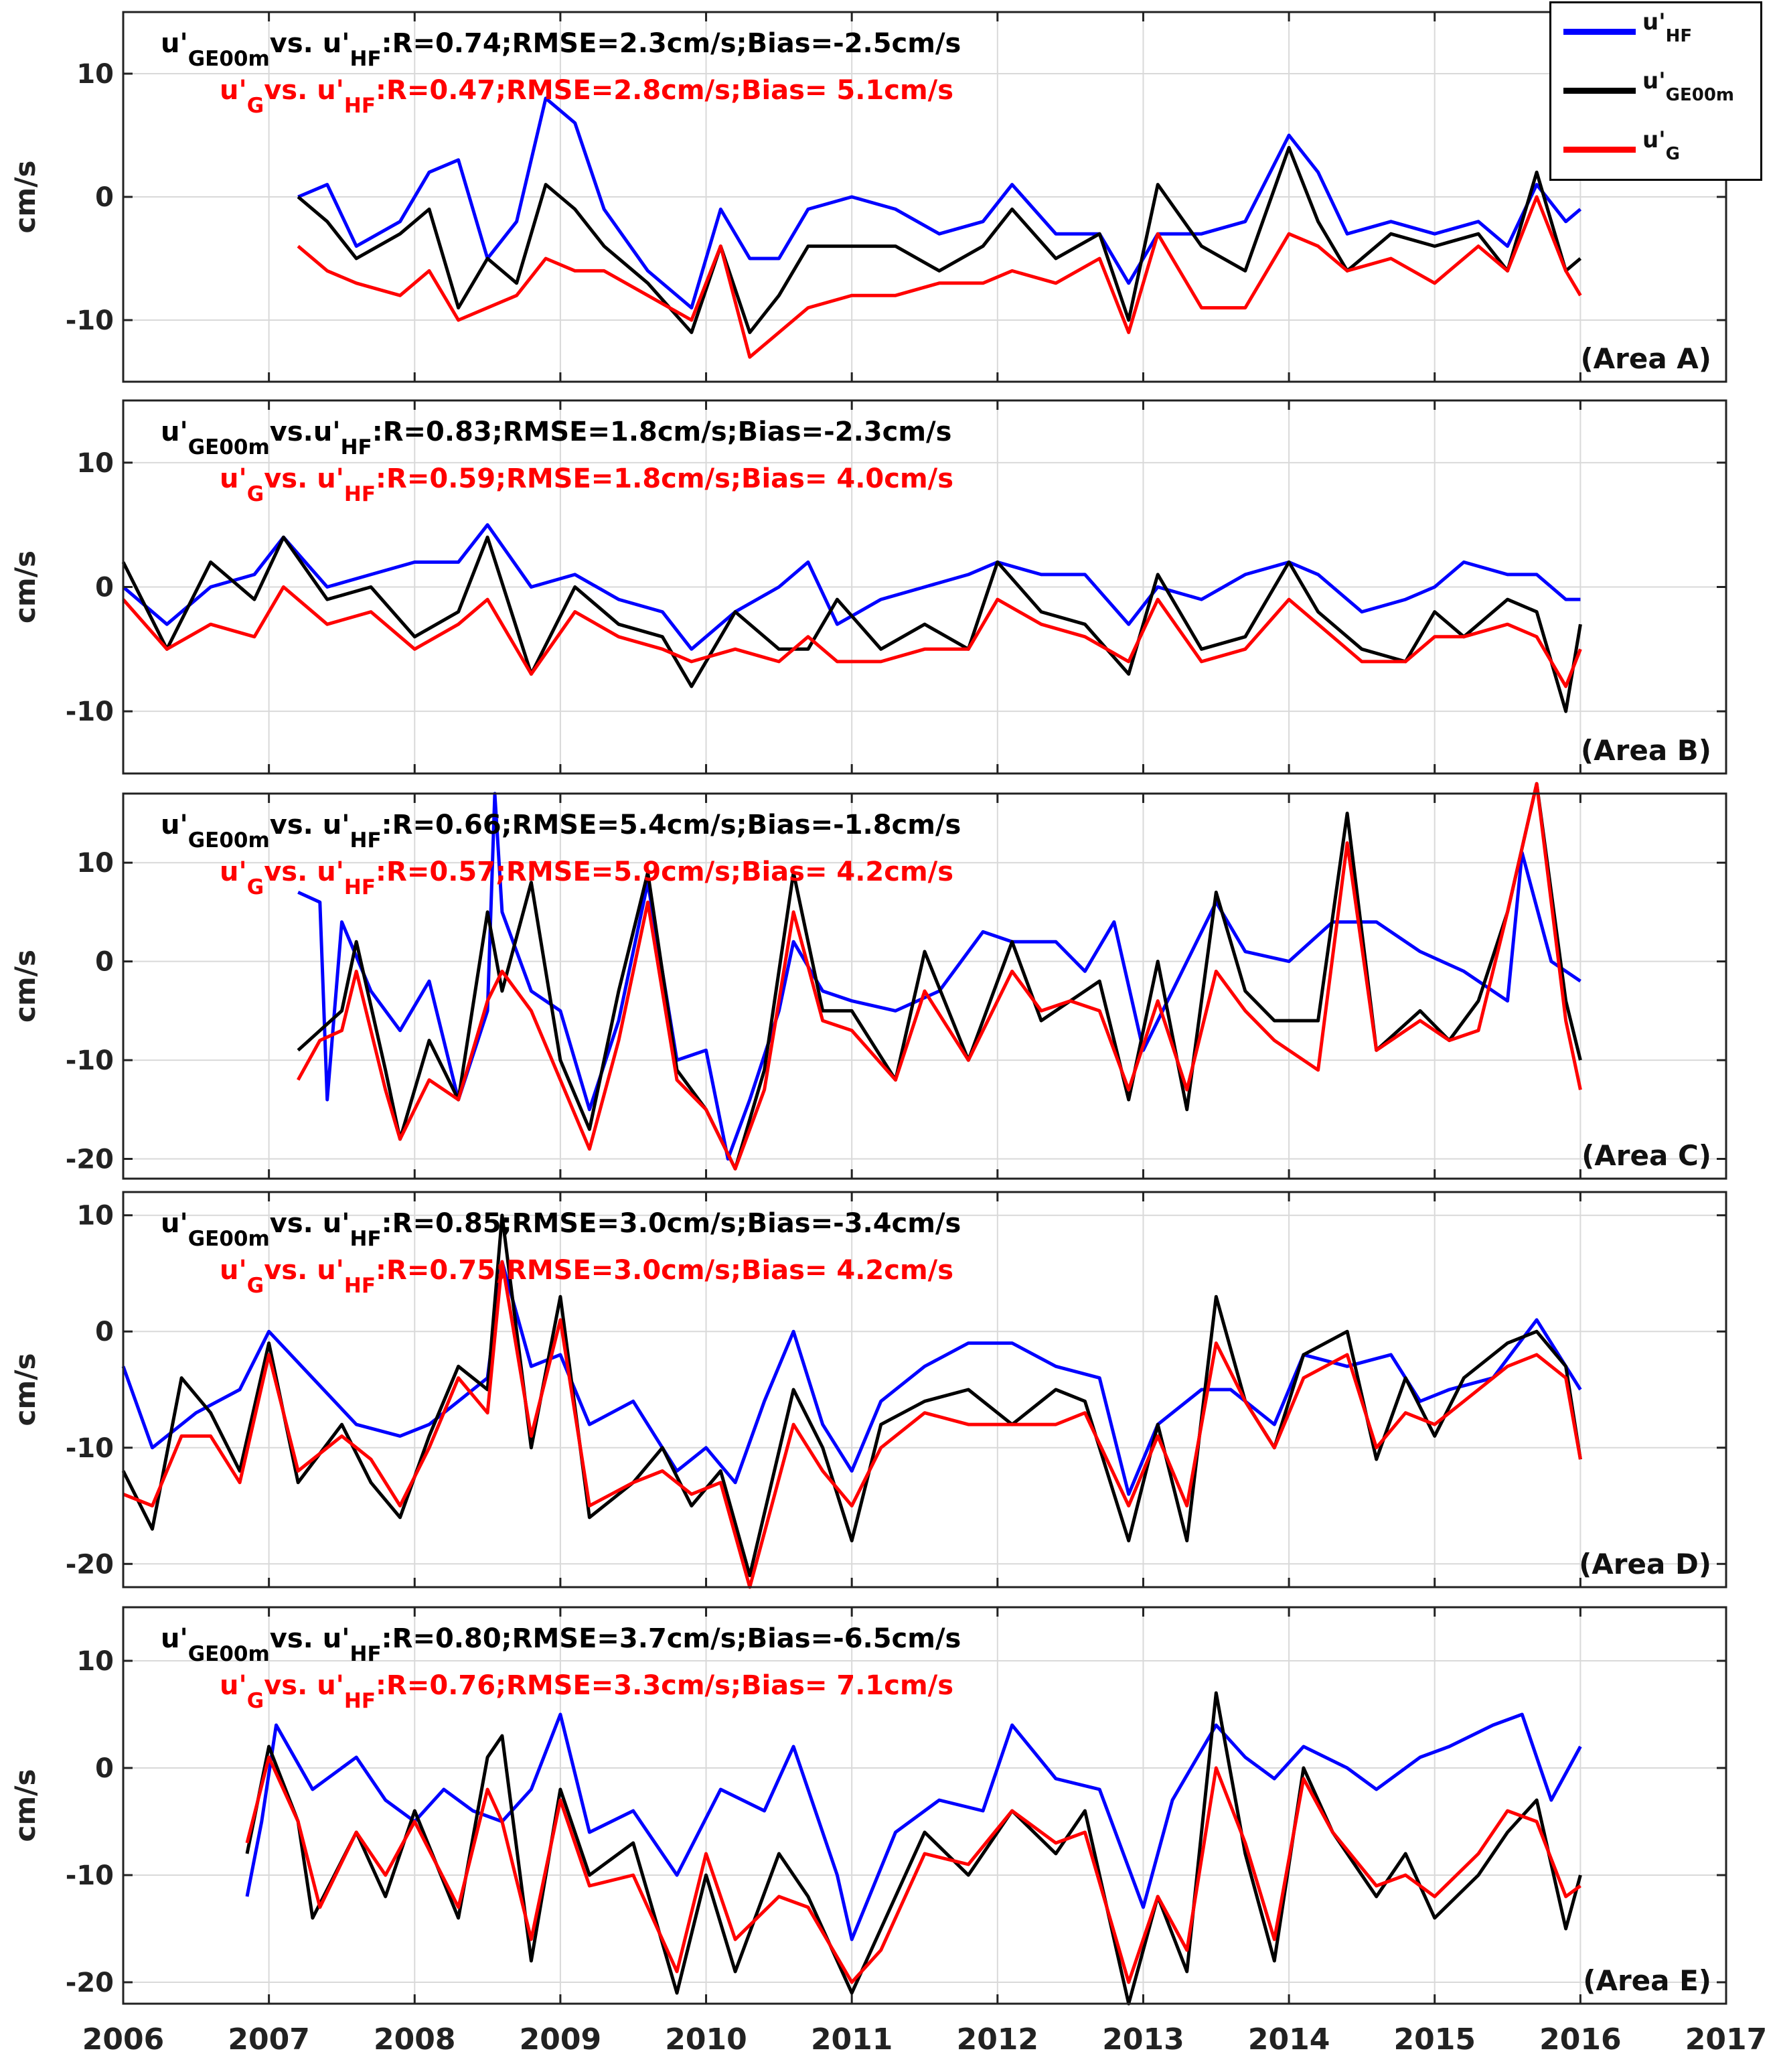  I want to click on stats-values: :R=0.47;RMSE=2.8cm/s;Bias= 5.1cm/s, so click(664, 90).